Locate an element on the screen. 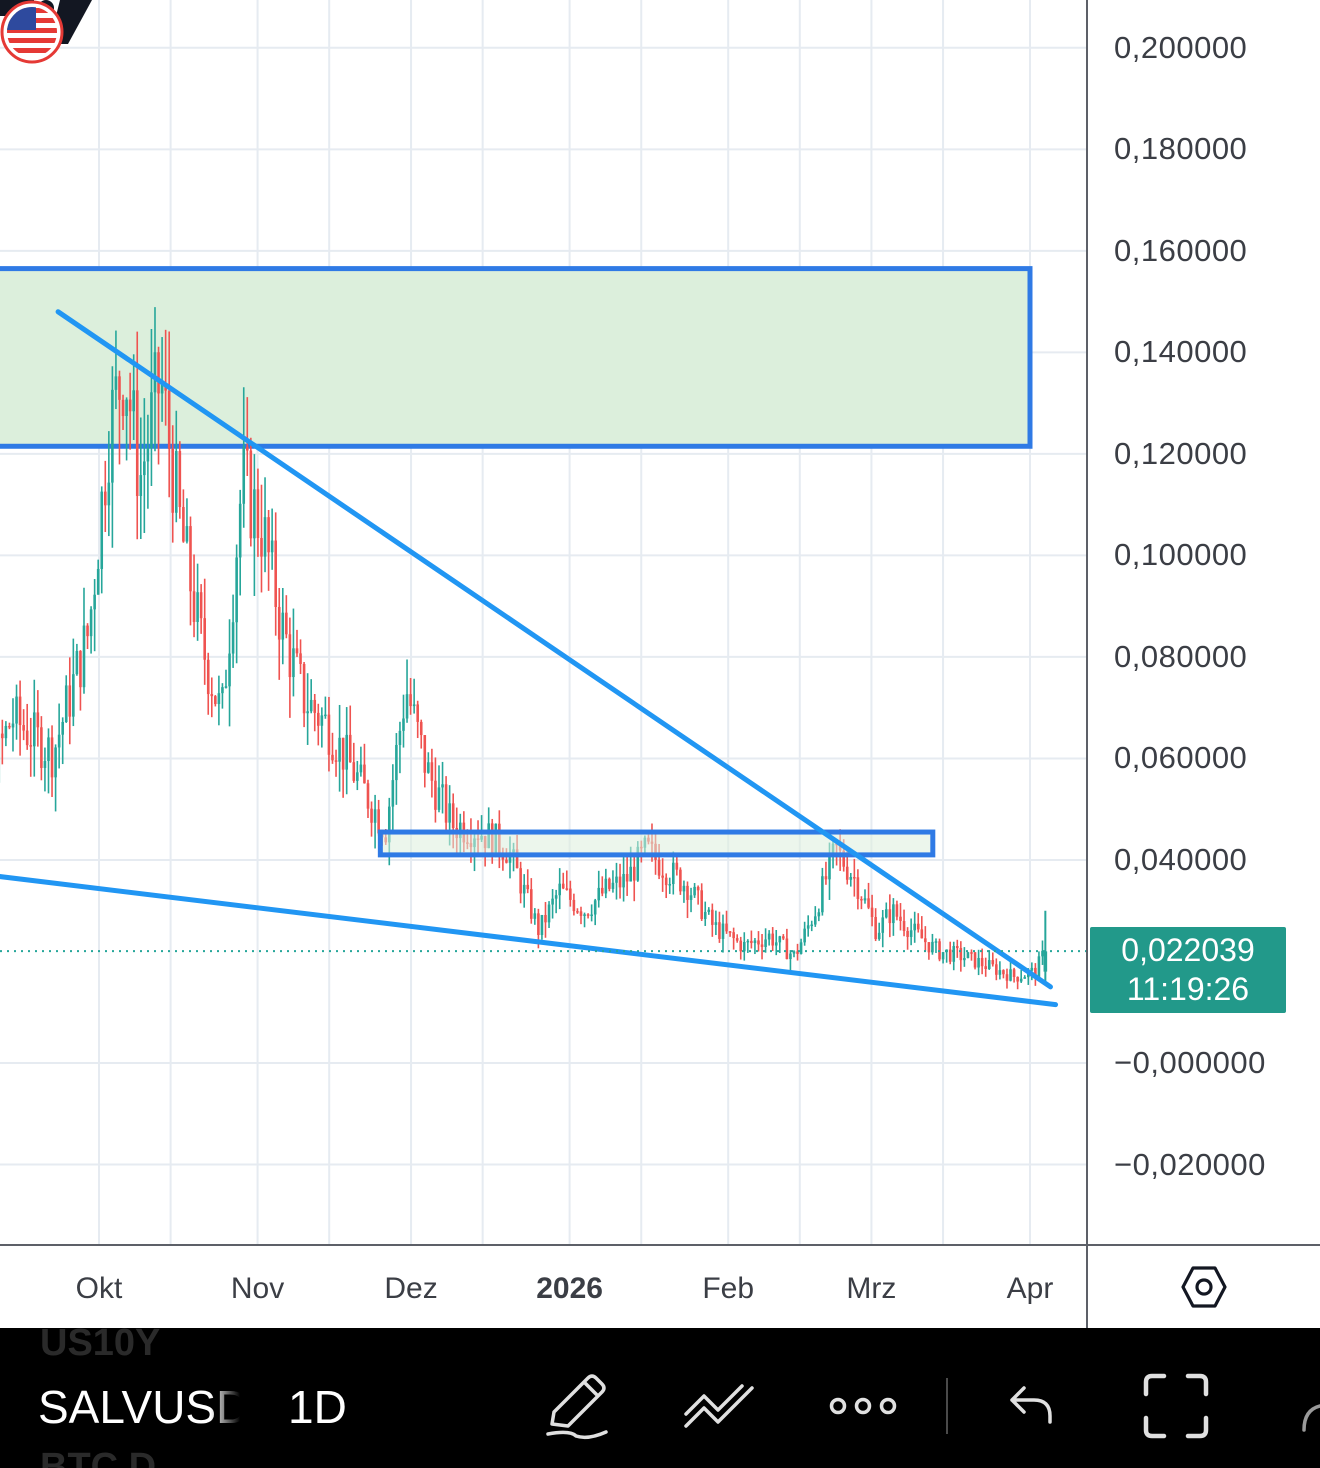  more-dots-icon is located at coordinates (863, 1406).